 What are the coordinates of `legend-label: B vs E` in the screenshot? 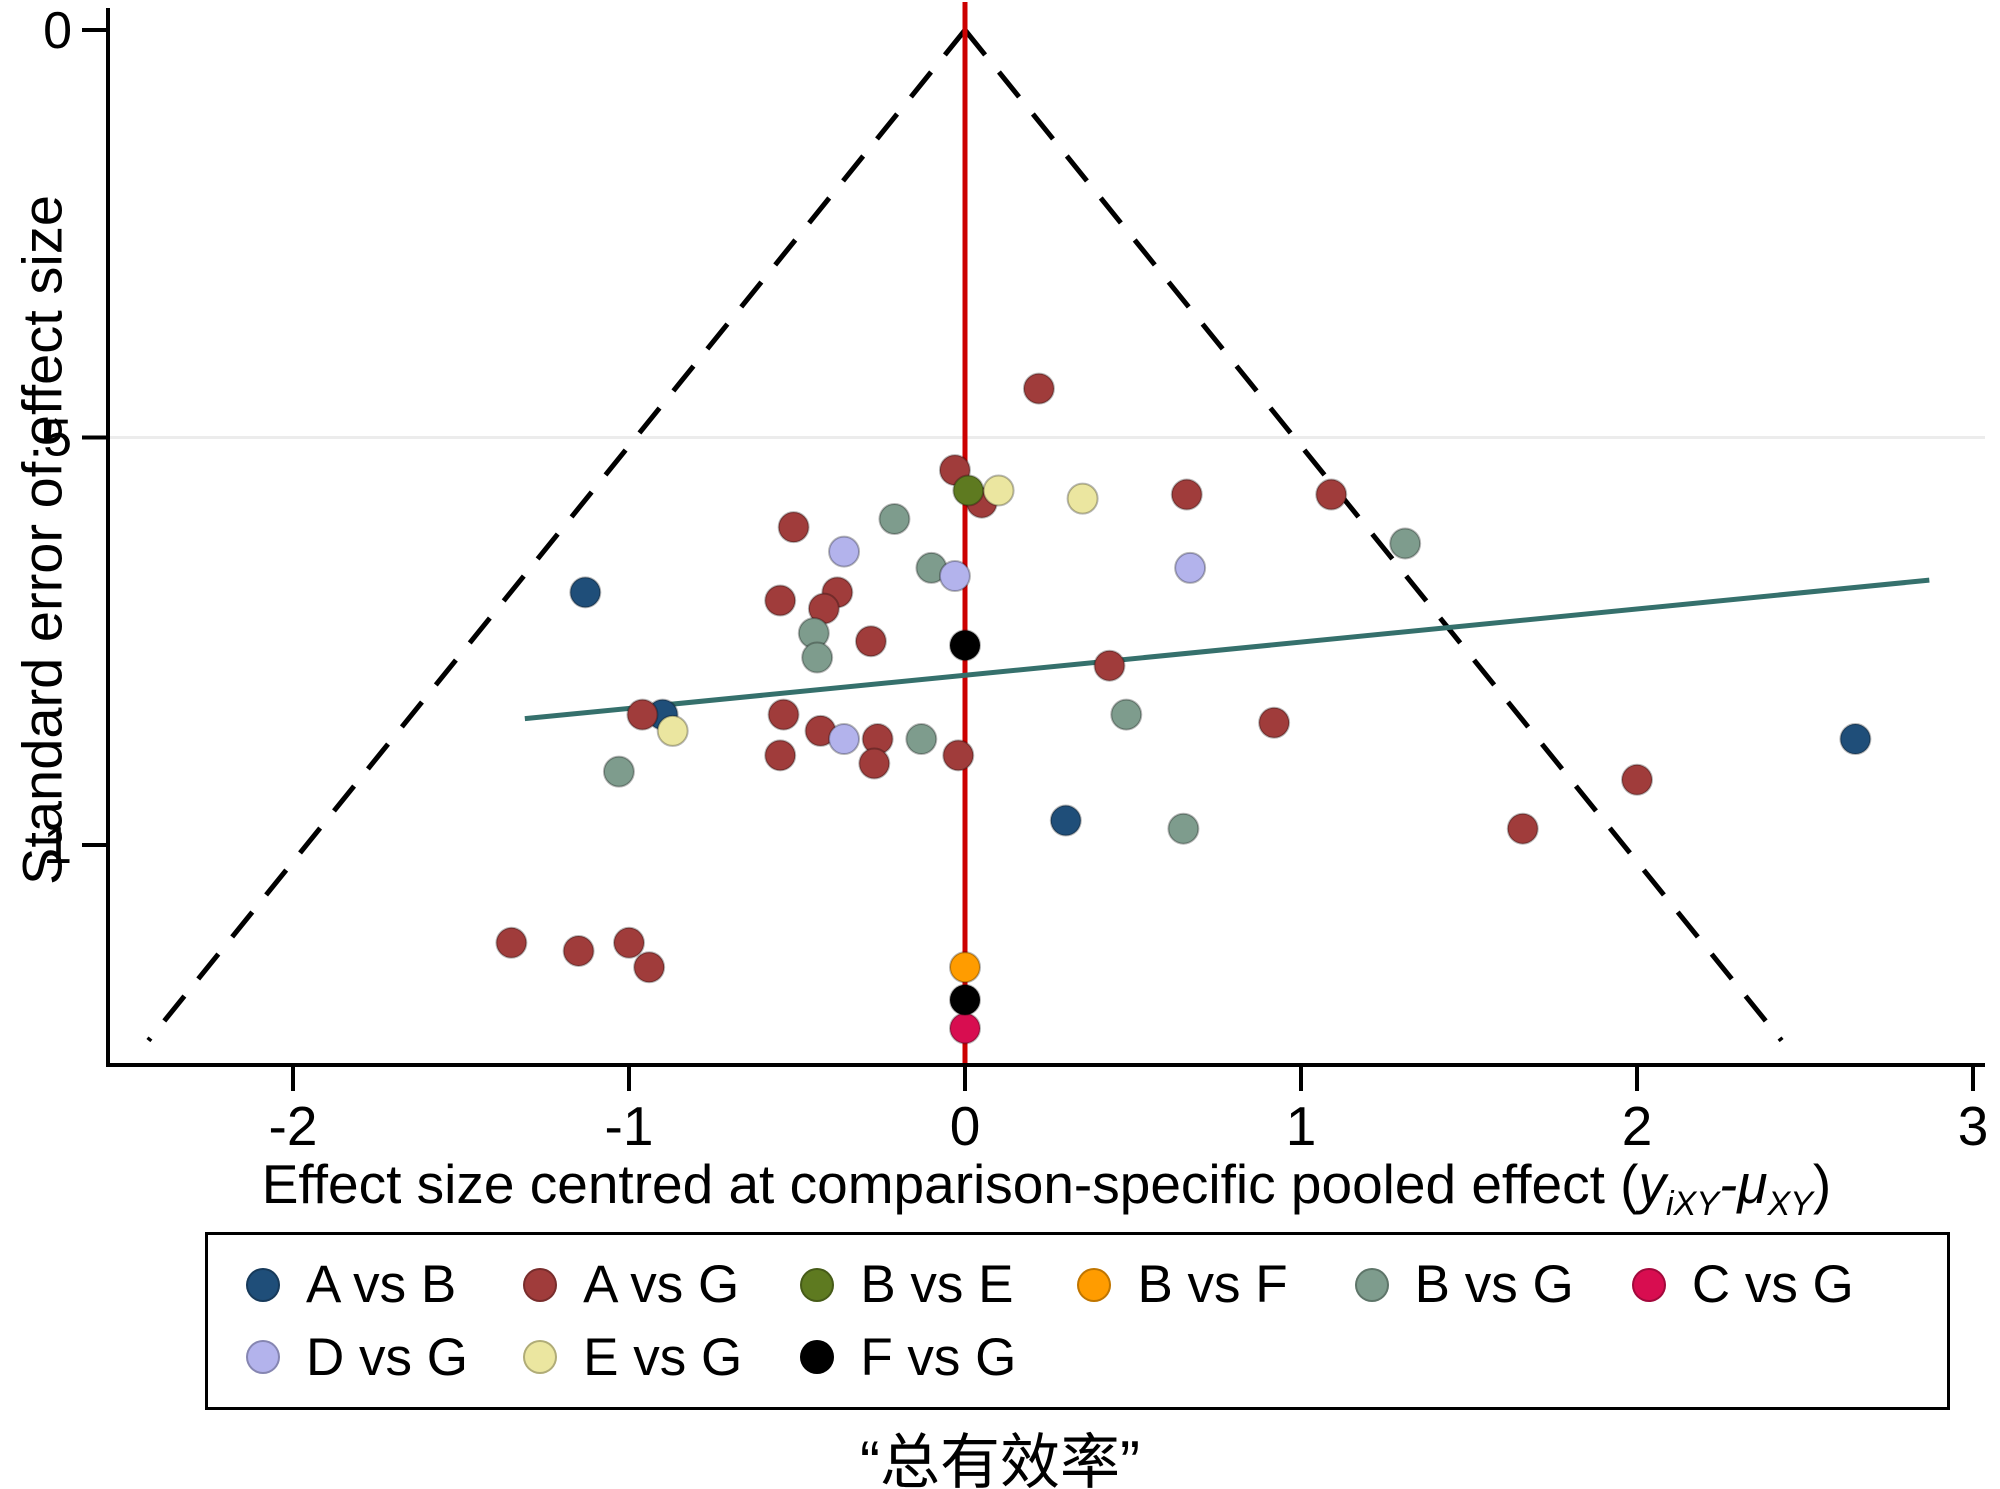 It's located at (937, 1285).